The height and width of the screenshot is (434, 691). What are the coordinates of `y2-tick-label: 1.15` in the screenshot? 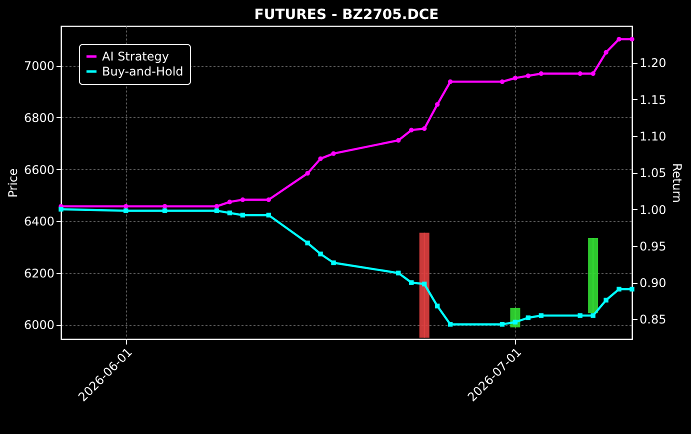 It's located at (653, 99).